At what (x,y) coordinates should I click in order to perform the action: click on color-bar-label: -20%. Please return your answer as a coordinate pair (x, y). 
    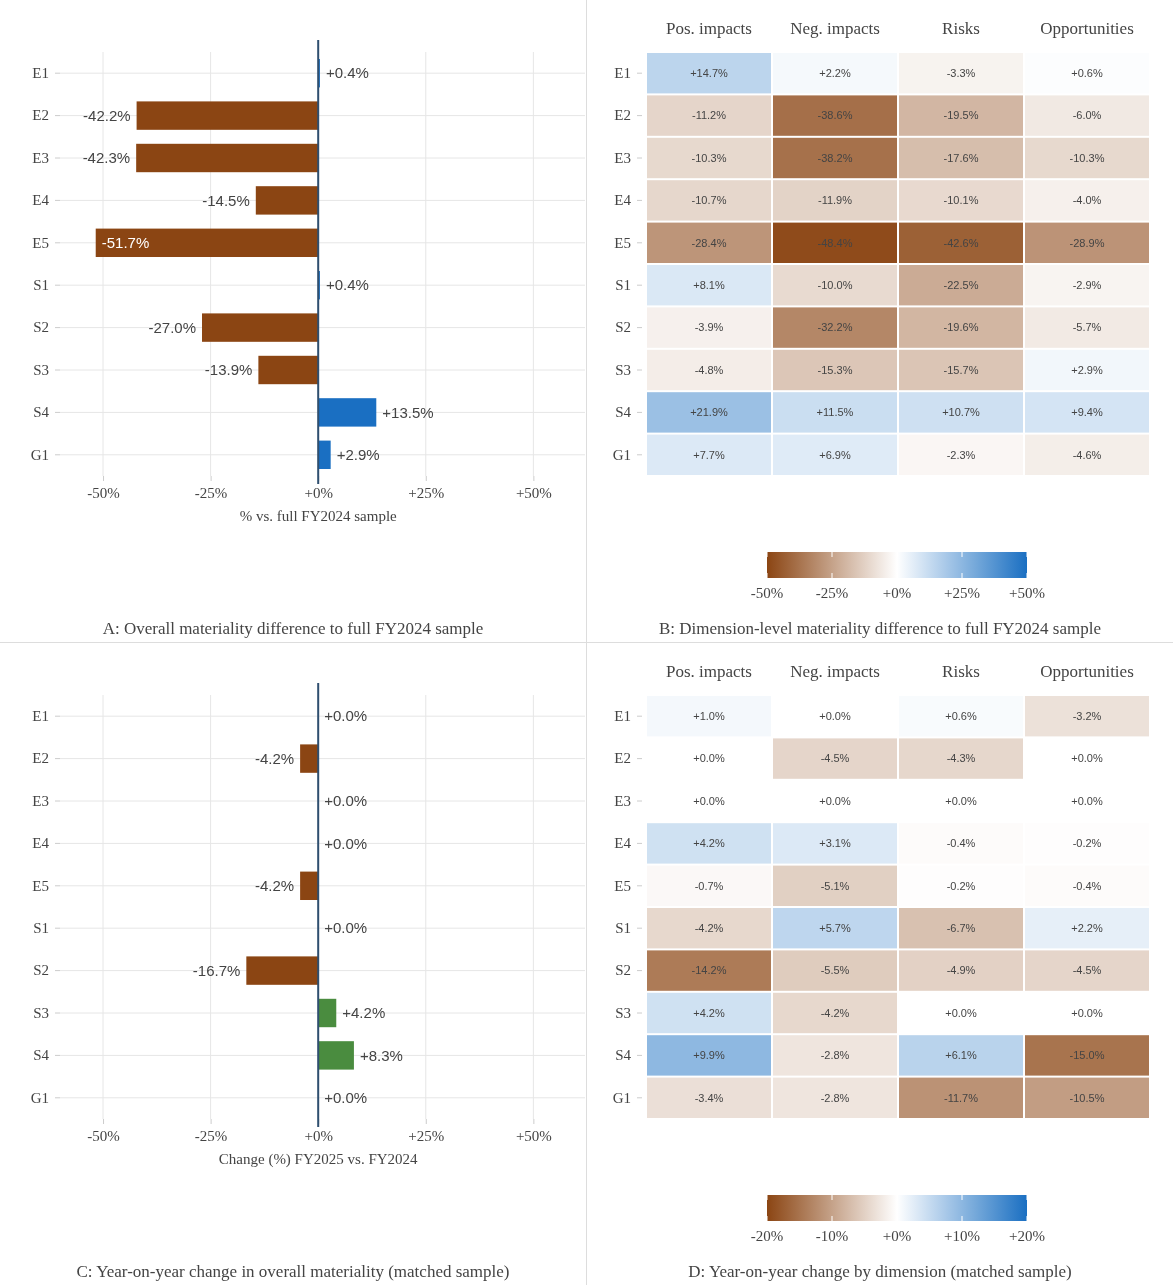
    Looking at the image, I should click on (767, 1236).